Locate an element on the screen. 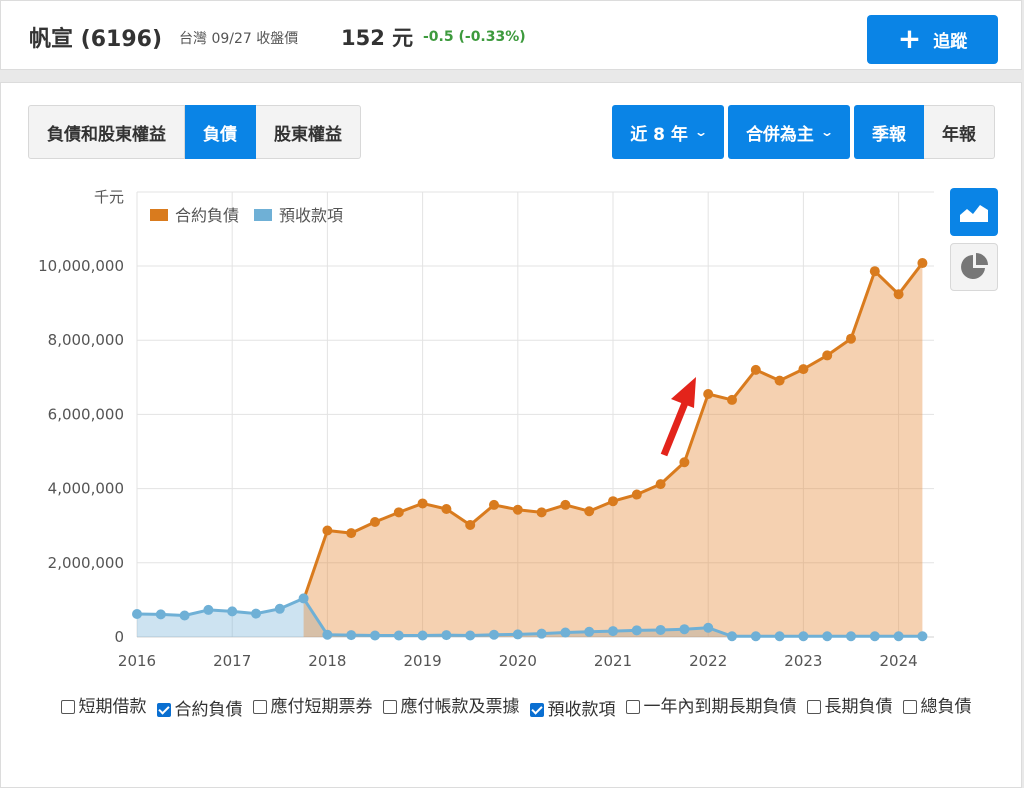 The width and height of the screenshot is (1024, 788). pie-chart-icon is located at coordinates (974, 266).